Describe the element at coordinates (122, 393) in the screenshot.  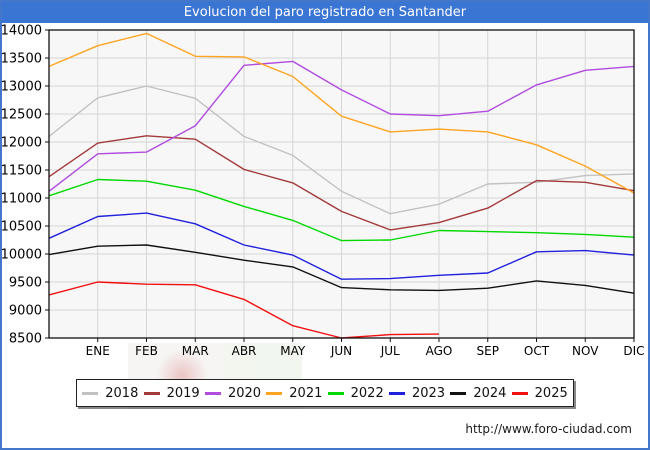
I see `legend-label: 2018` at that location.